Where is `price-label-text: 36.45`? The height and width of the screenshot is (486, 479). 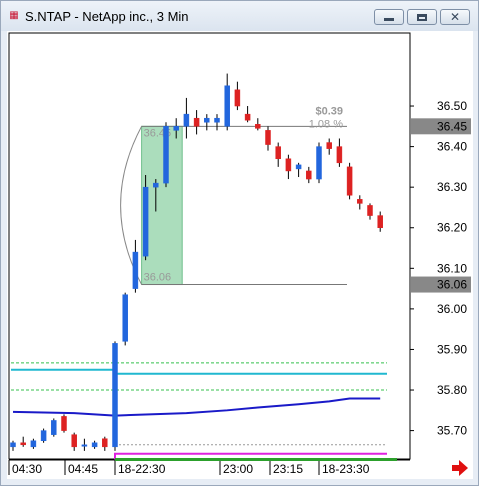 price-label-text: 36.45 is located at coordinates (452, 126).